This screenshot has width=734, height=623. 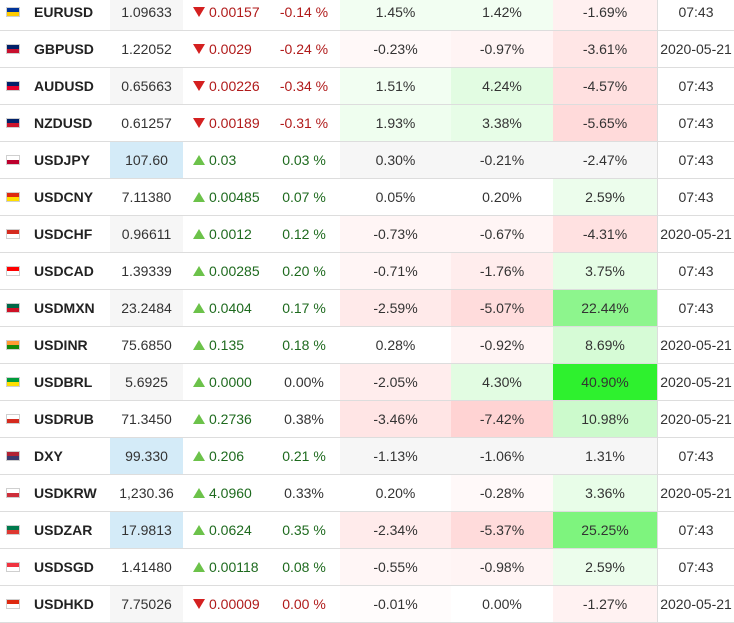 What do you see at coordinates (304, 308) in the screenshot?
I see `change-percent: 0.17 %` at bounding box center [304, 308].